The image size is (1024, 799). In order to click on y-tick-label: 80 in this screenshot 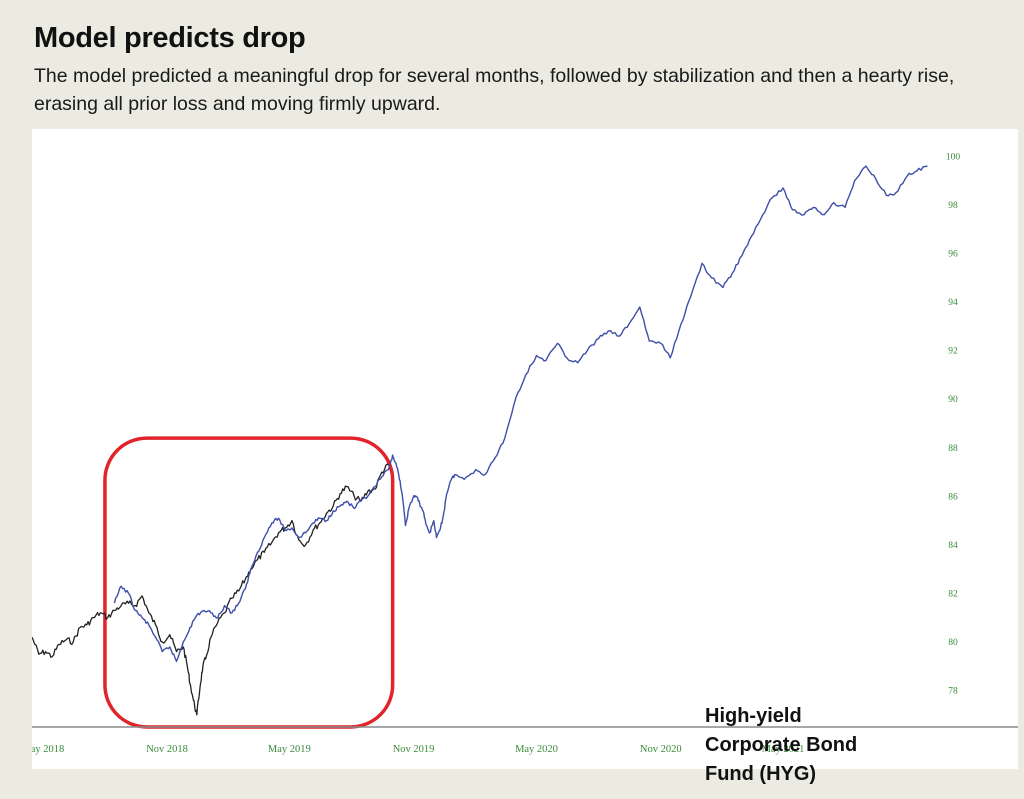, I will do `click(953, 643)`.